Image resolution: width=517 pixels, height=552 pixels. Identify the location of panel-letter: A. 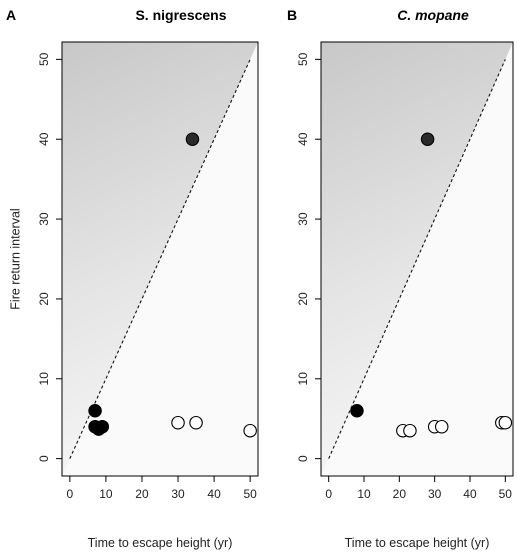
(11, 15).